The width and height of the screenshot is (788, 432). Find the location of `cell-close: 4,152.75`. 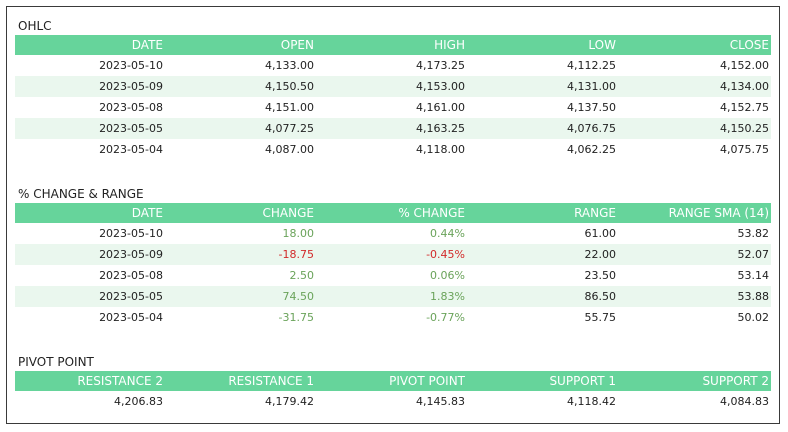

cell-close: 4,152.75 is located at coordinates (744, 107).